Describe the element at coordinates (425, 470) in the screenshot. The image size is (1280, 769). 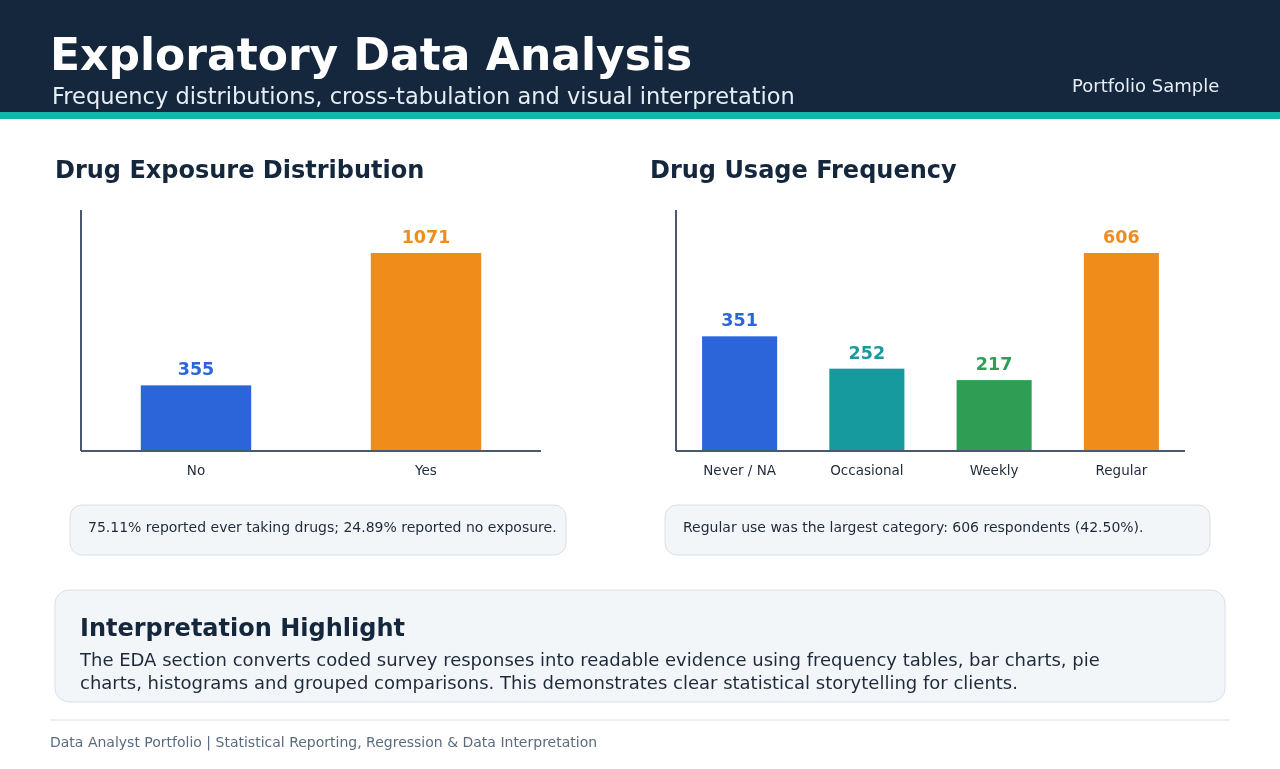
I see `x-tick-label: Yes` at that location.